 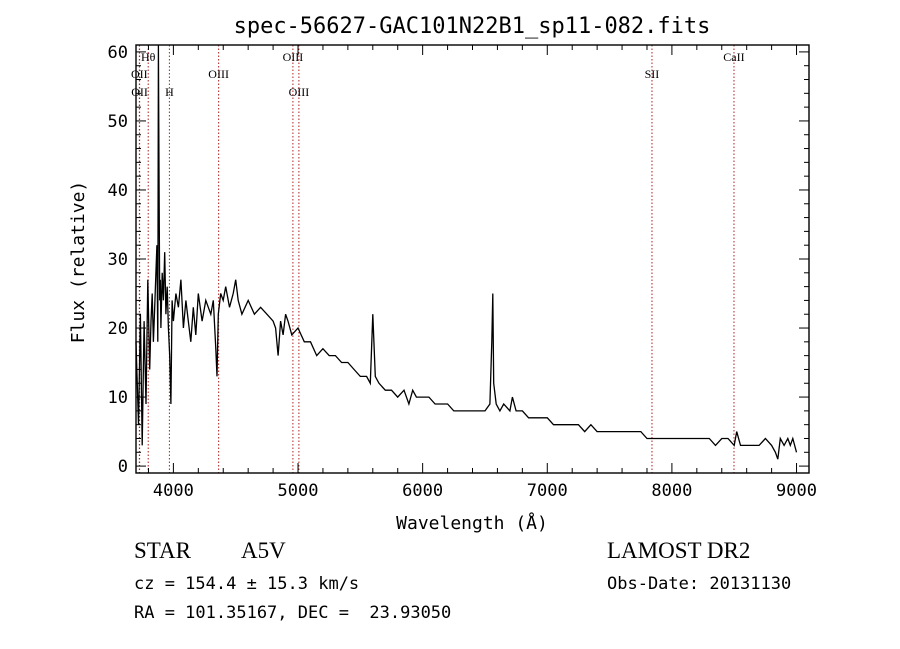 What do you see at coordinates (118, 329) in the screenshot?
I see `y-tick-label: 20` at bounding box center [118, 329].